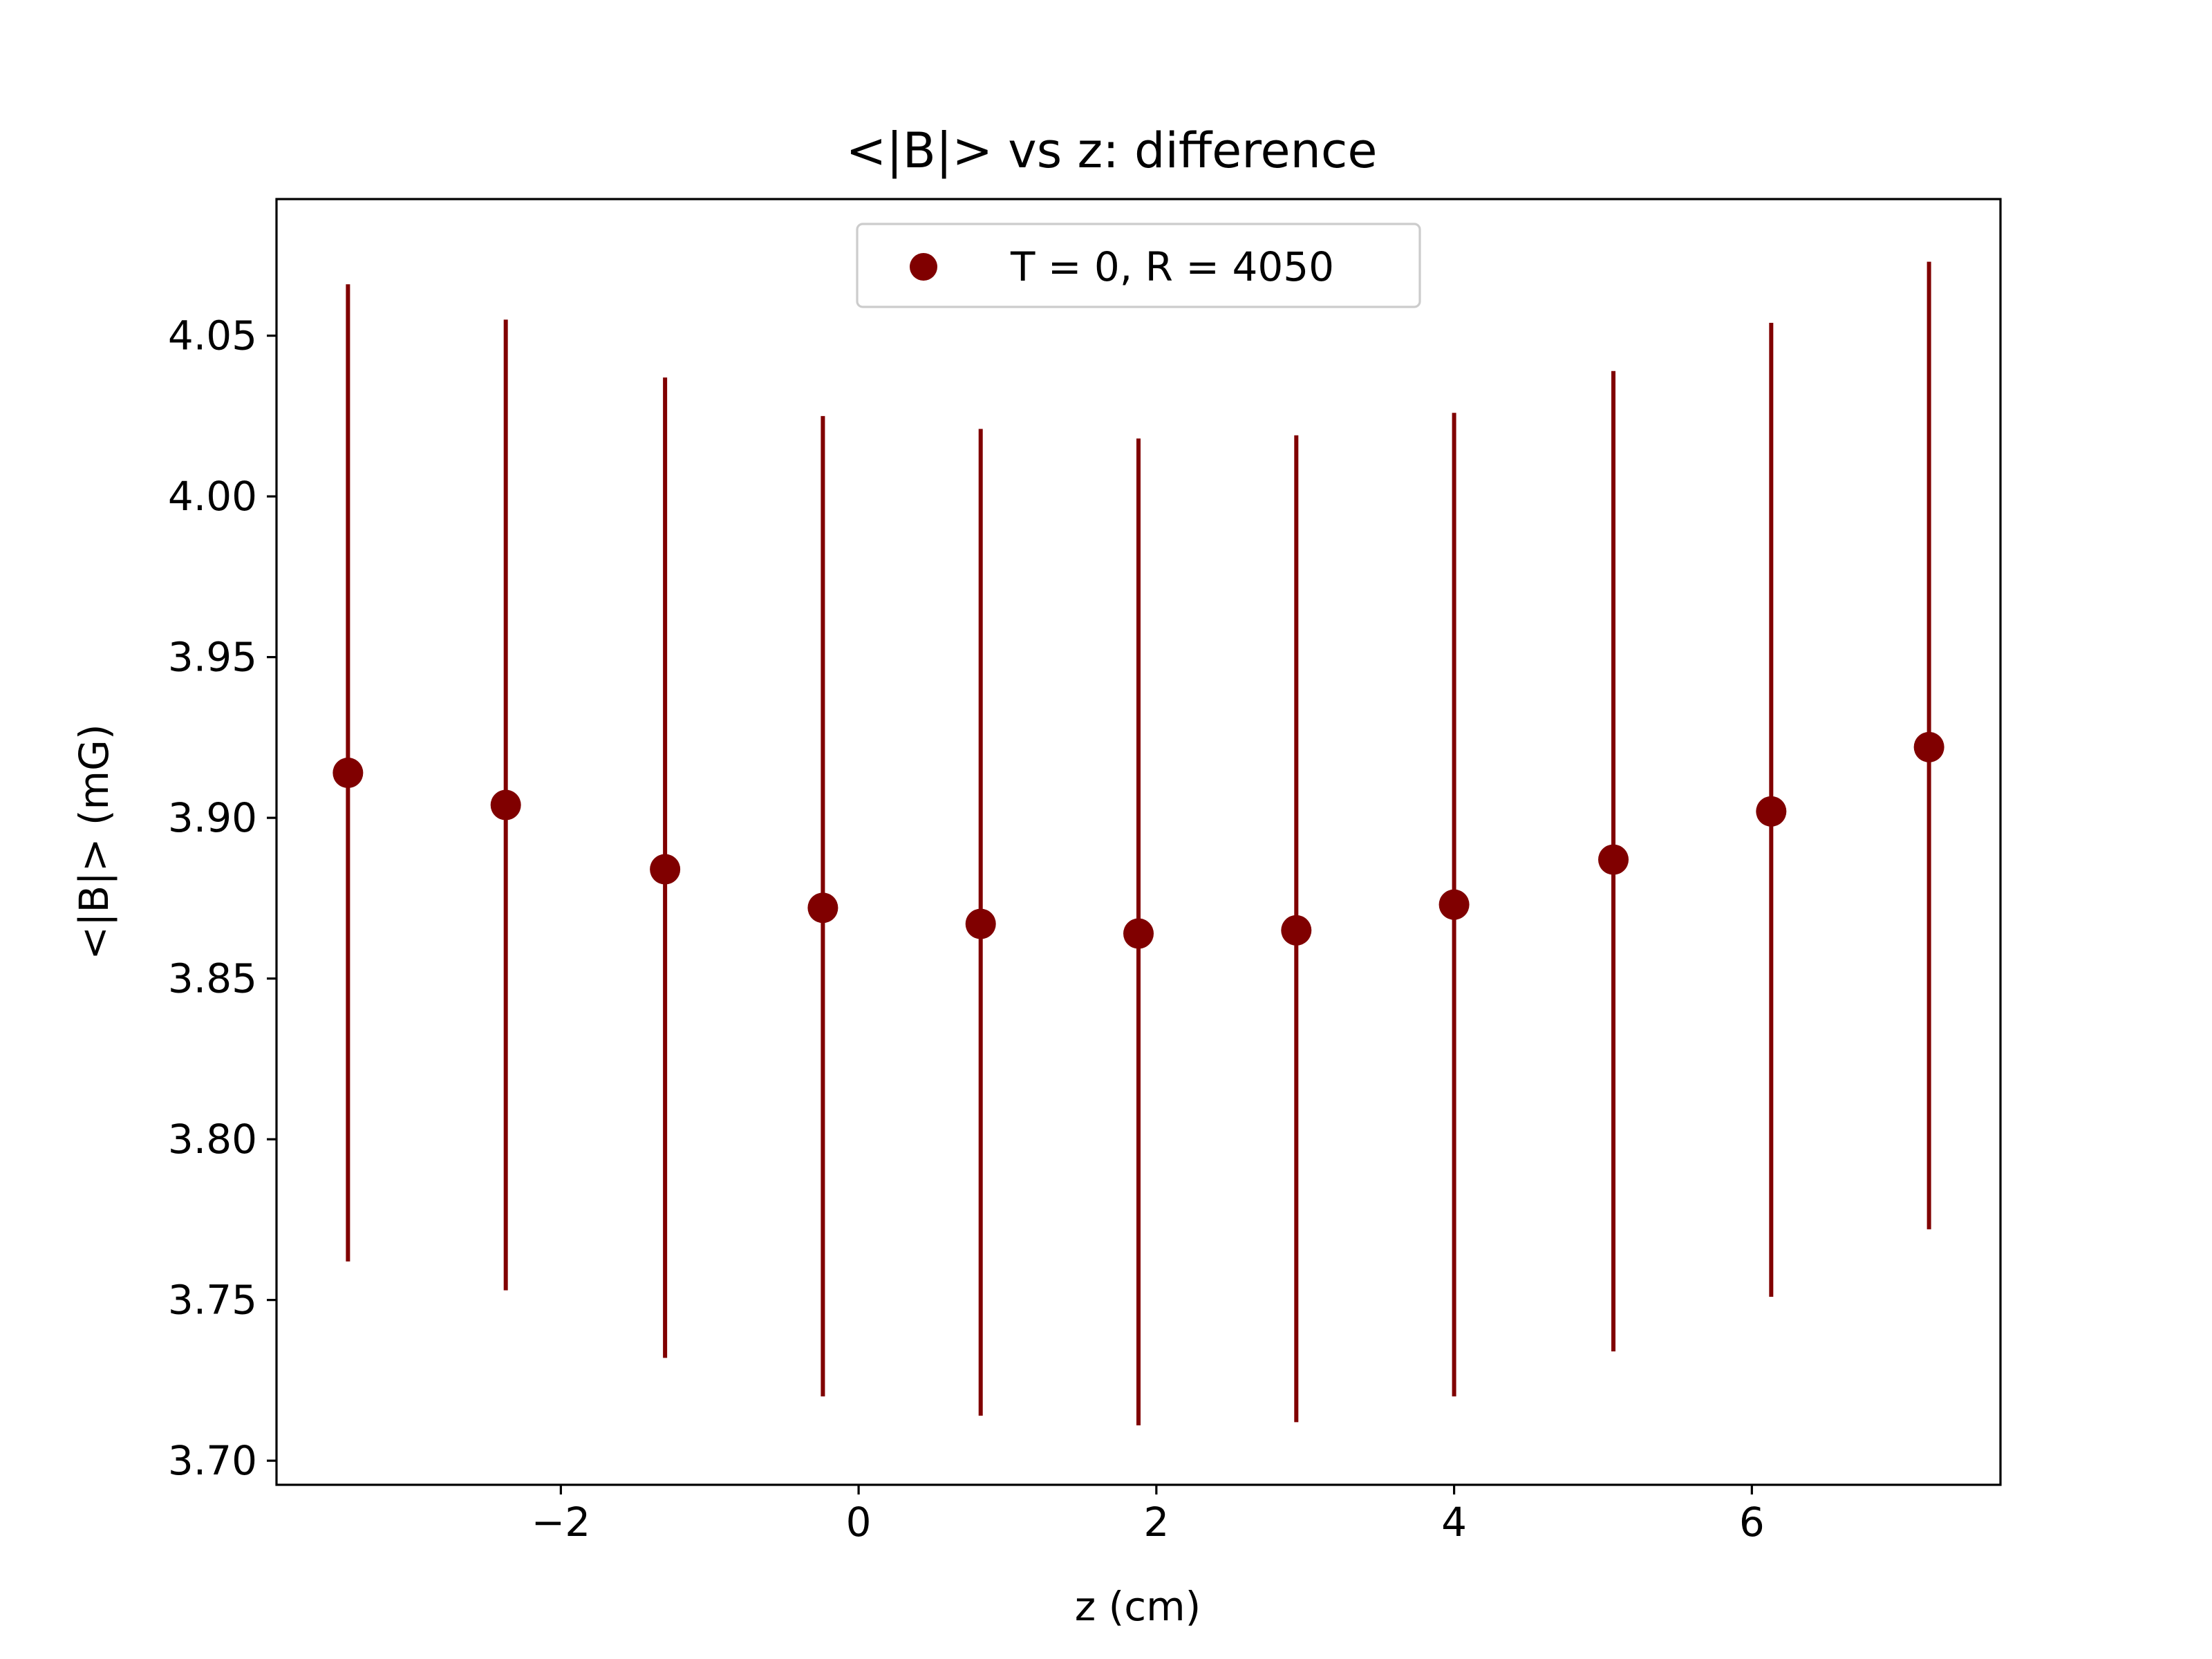 Image resolution: width=2212 pixels, height=1659 pixels. Describe the element at coordinates (212, 496) in the screenshot. I see `y-tick-label: 4.00` at that location.